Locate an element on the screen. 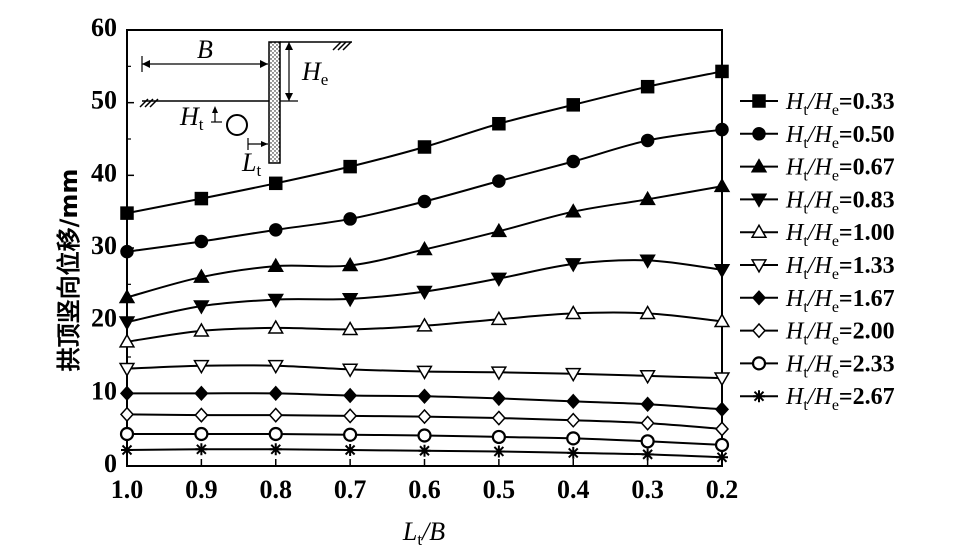 Image resolution: width=957 pixels, height=552 pixels. inset-schematic: B He Ht Lt is located at coordinates (245, 107).